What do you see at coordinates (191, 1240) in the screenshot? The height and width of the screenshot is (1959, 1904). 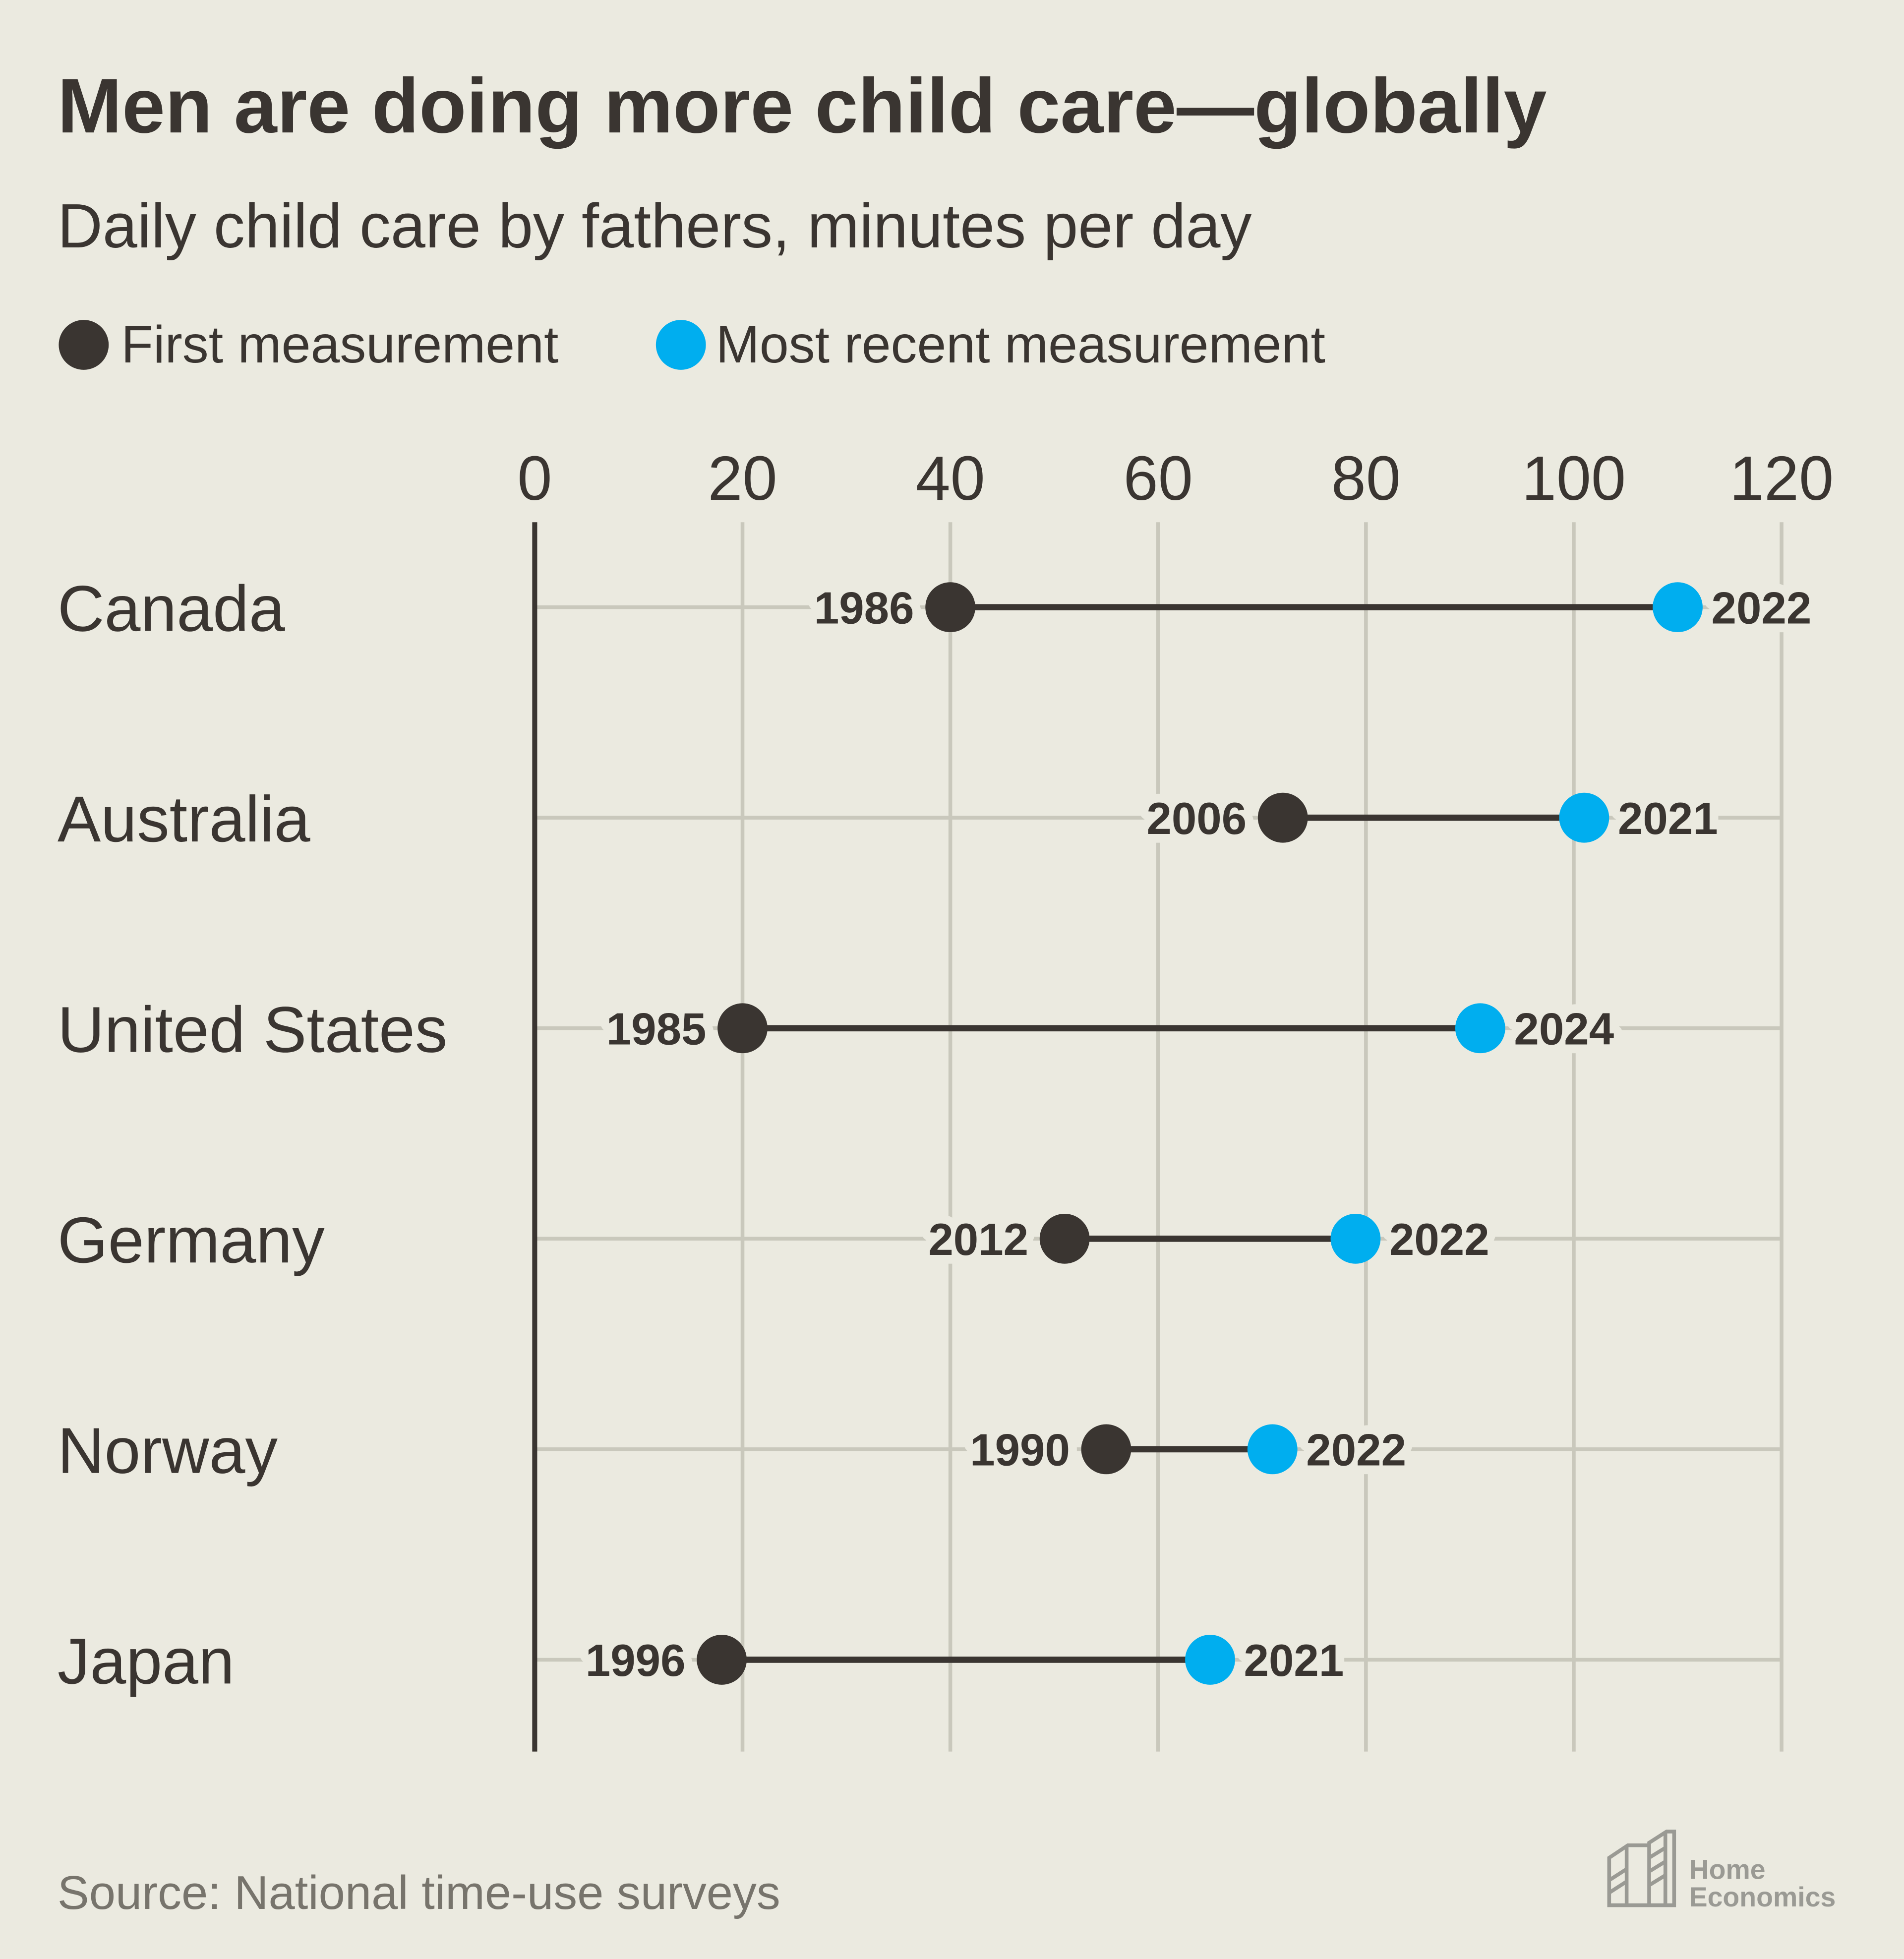 I see `country-label: Germany` at bounding box center [191, 1240].